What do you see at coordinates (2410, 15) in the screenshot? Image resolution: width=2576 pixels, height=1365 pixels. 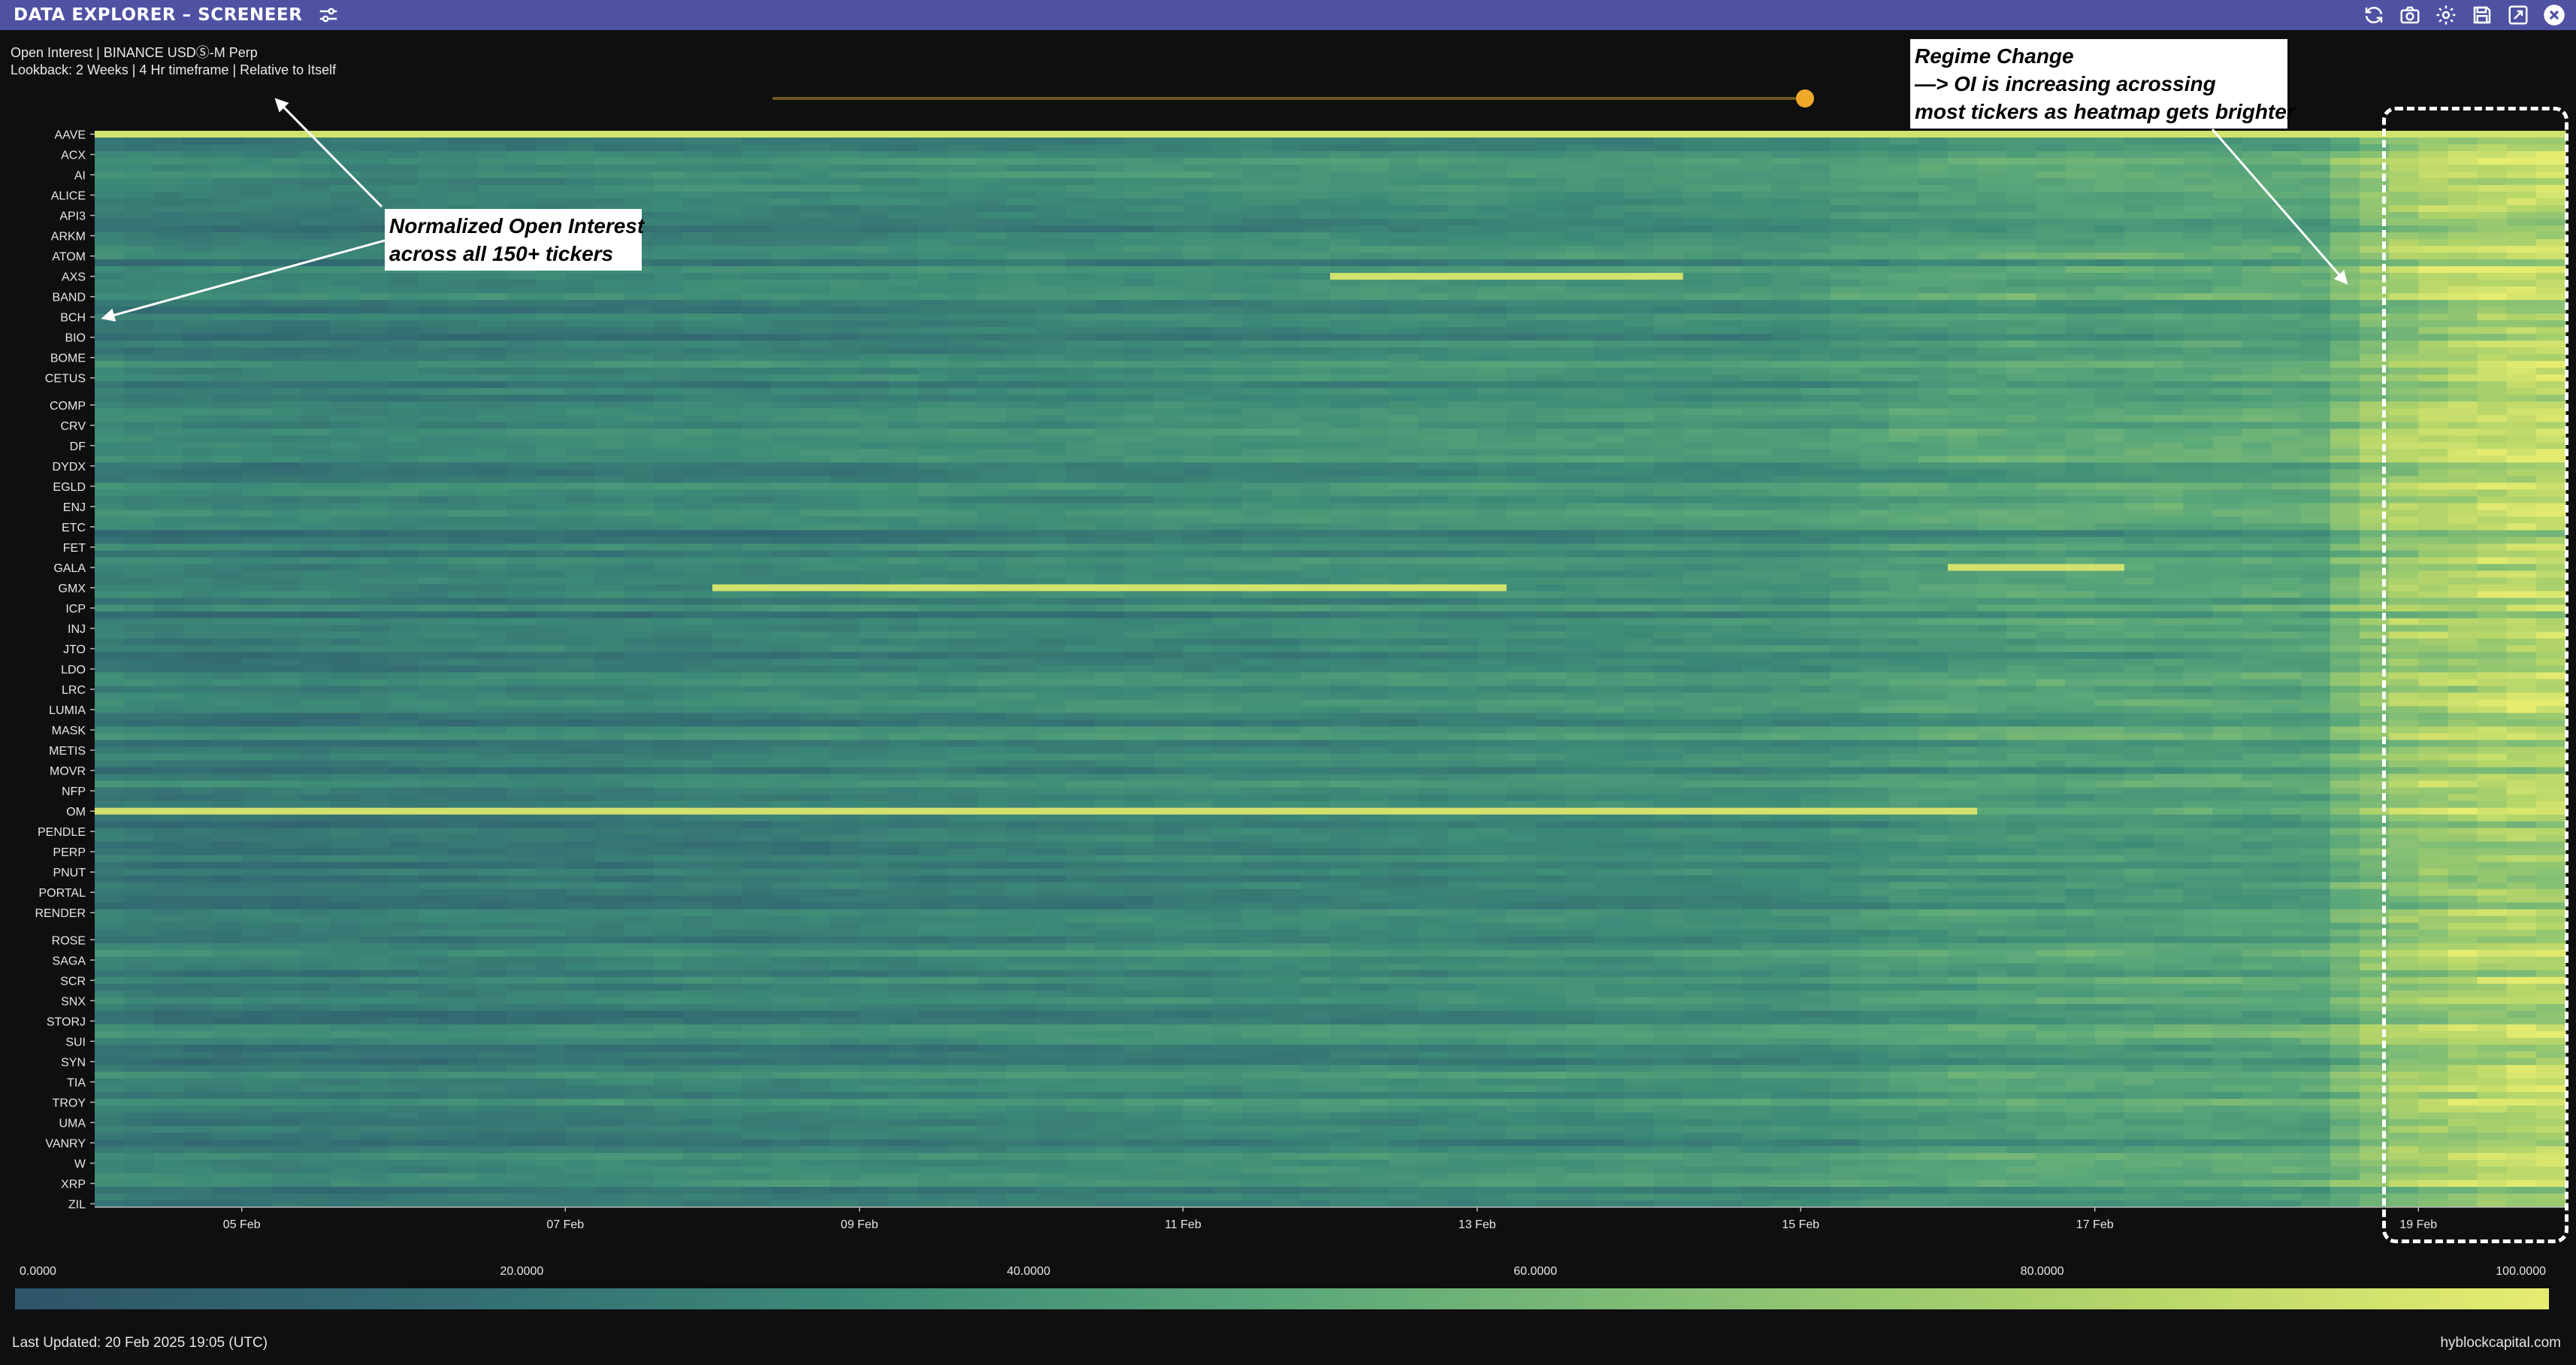 I see `camera-icon` at bounding box center [2410, 15].